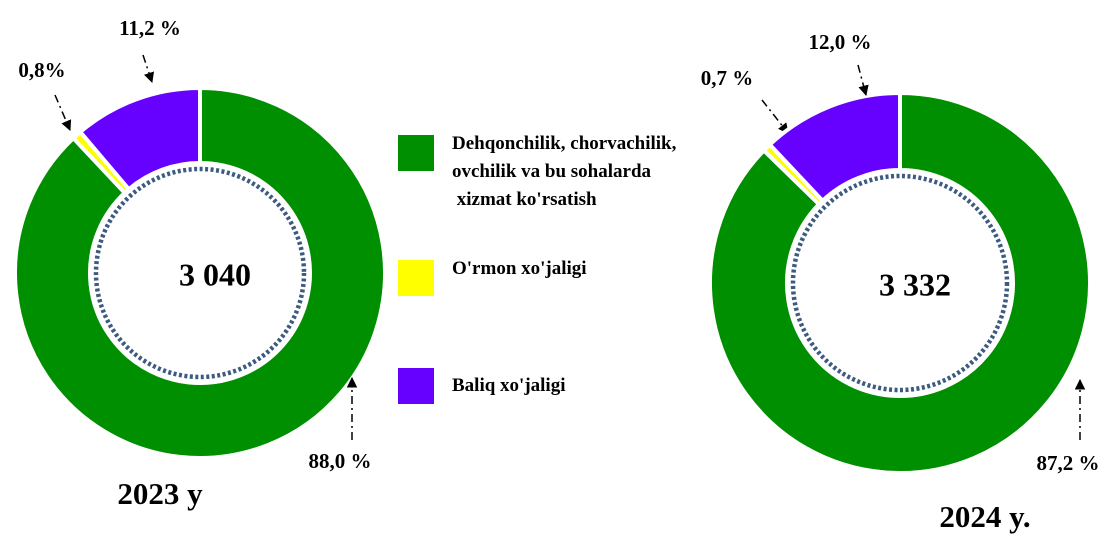  Describe the element at coordinates (340, 461) in the screenshot. I see `value-label: 88,0 %` at that location.